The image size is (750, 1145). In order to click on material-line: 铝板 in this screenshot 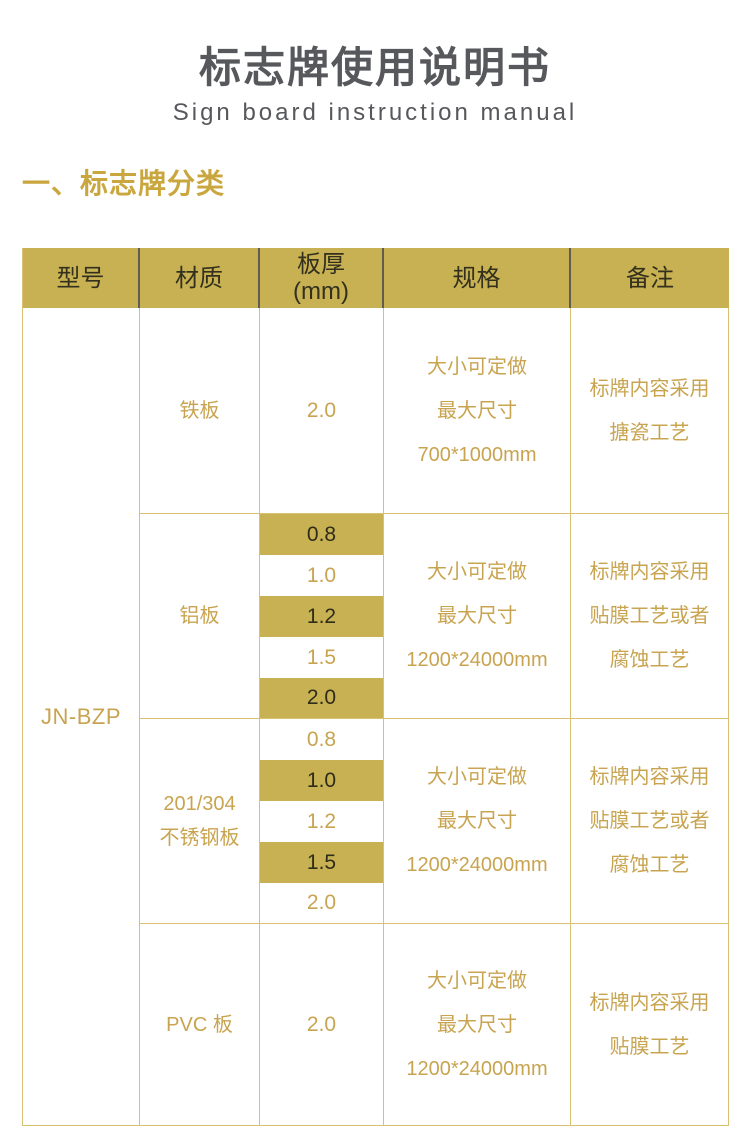, I will do `click(199, 616)`.